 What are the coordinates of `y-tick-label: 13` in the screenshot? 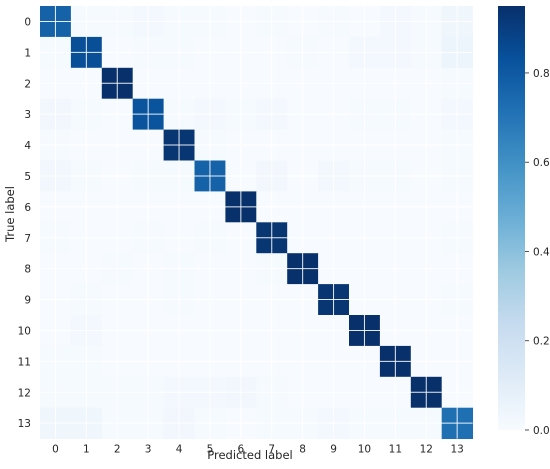 It's located at (24, 424).